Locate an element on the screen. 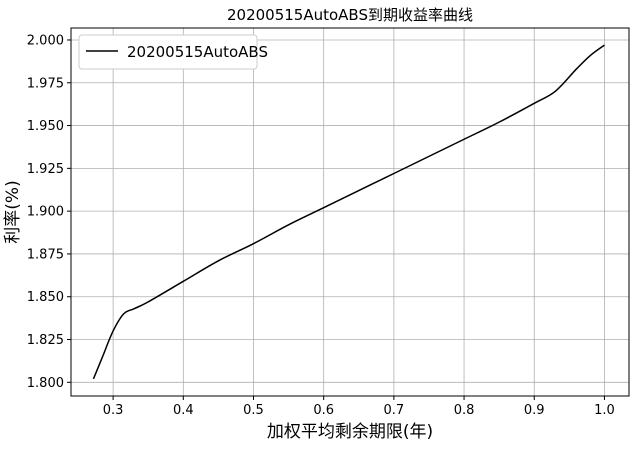 This screenshot has height=449, width=639. y-tick-label: 1.825 is located at coordinates (45, 340).